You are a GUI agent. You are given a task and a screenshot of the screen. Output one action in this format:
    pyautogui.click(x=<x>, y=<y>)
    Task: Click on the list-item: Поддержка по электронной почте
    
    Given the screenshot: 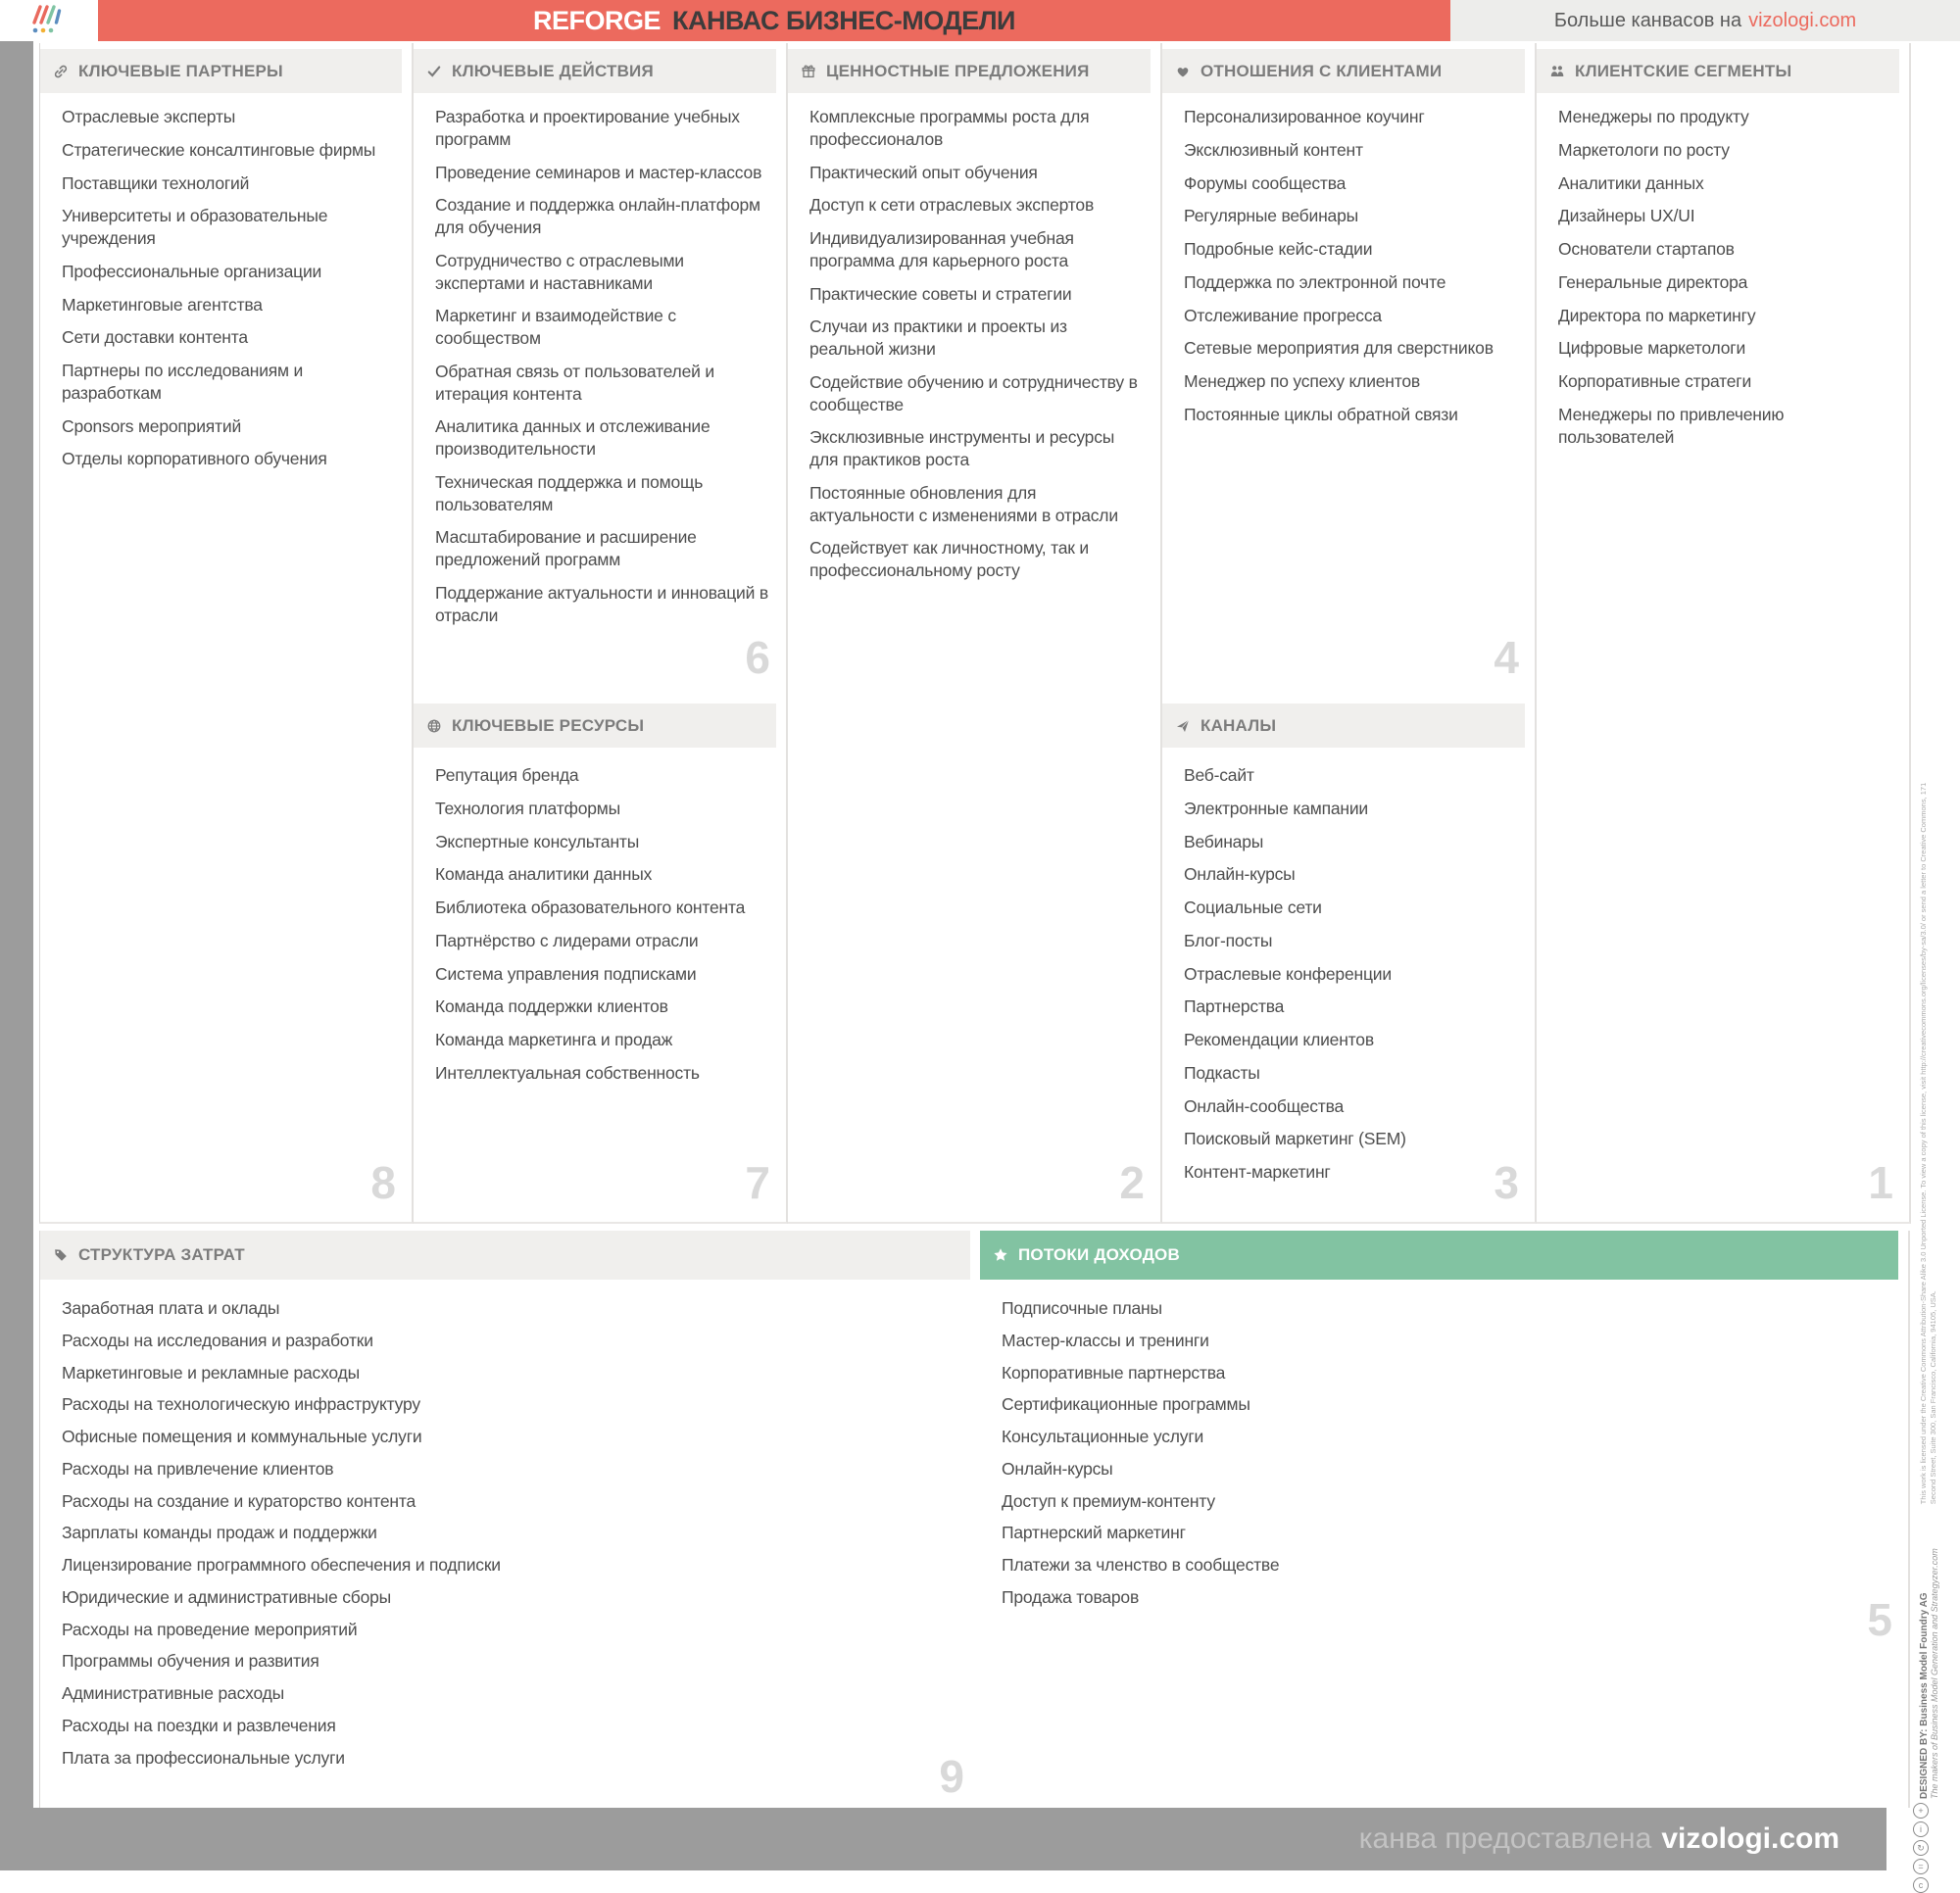 What is the action you would take?
    pyautogui.click(x=1315, y=281)
    